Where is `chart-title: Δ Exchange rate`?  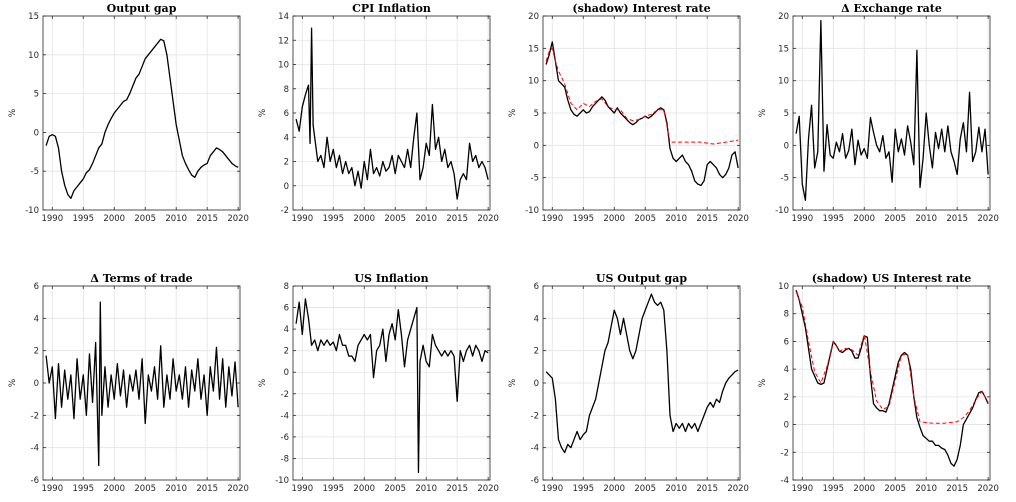
chart-title: Δ Exchange rate is located at coordinates (891, 8).